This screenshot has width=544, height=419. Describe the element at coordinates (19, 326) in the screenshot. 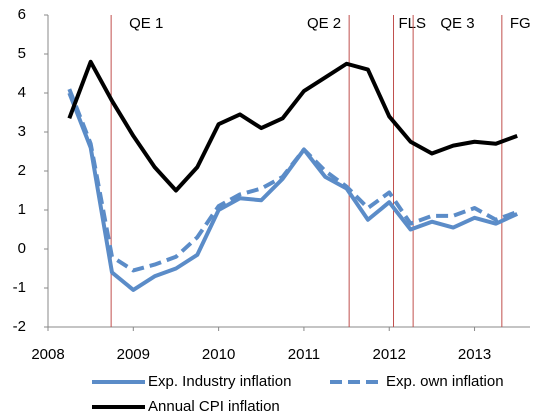

I see `y-tick-label: -2` at that location.